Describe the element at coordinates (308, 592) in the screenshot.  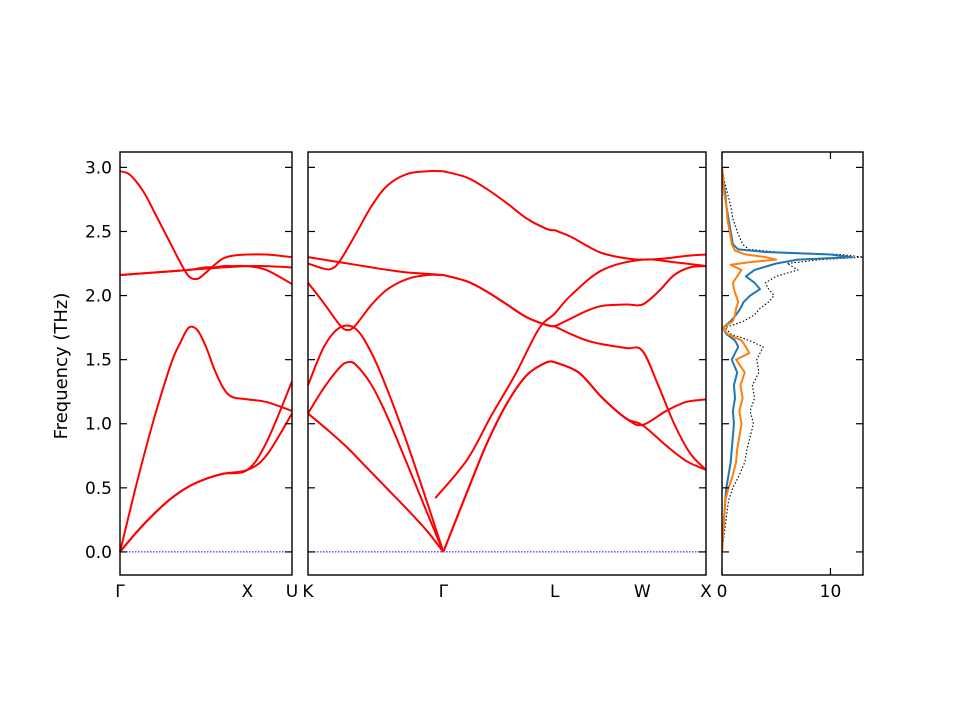
I see `high-symmetry-label: K` at that location.